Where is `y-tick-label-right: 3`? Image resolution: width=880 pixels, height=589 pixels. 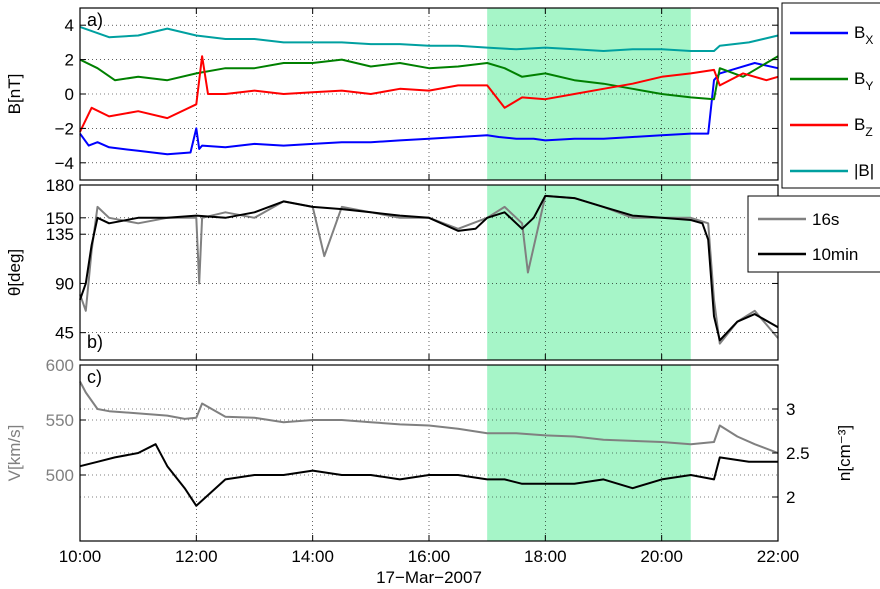 y-tick-label-right: 3 is located at coordinates (790, 409).